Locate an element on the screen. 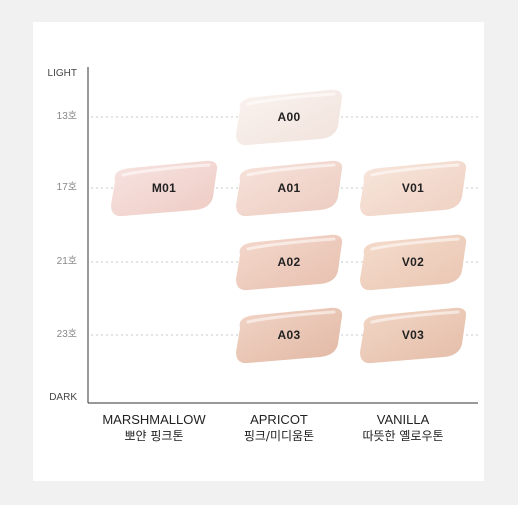 The image size is (518, 505). column-label-vanilla: VANILLA 따뜻한 옐로우톤 is located at coordinates (403, 428).